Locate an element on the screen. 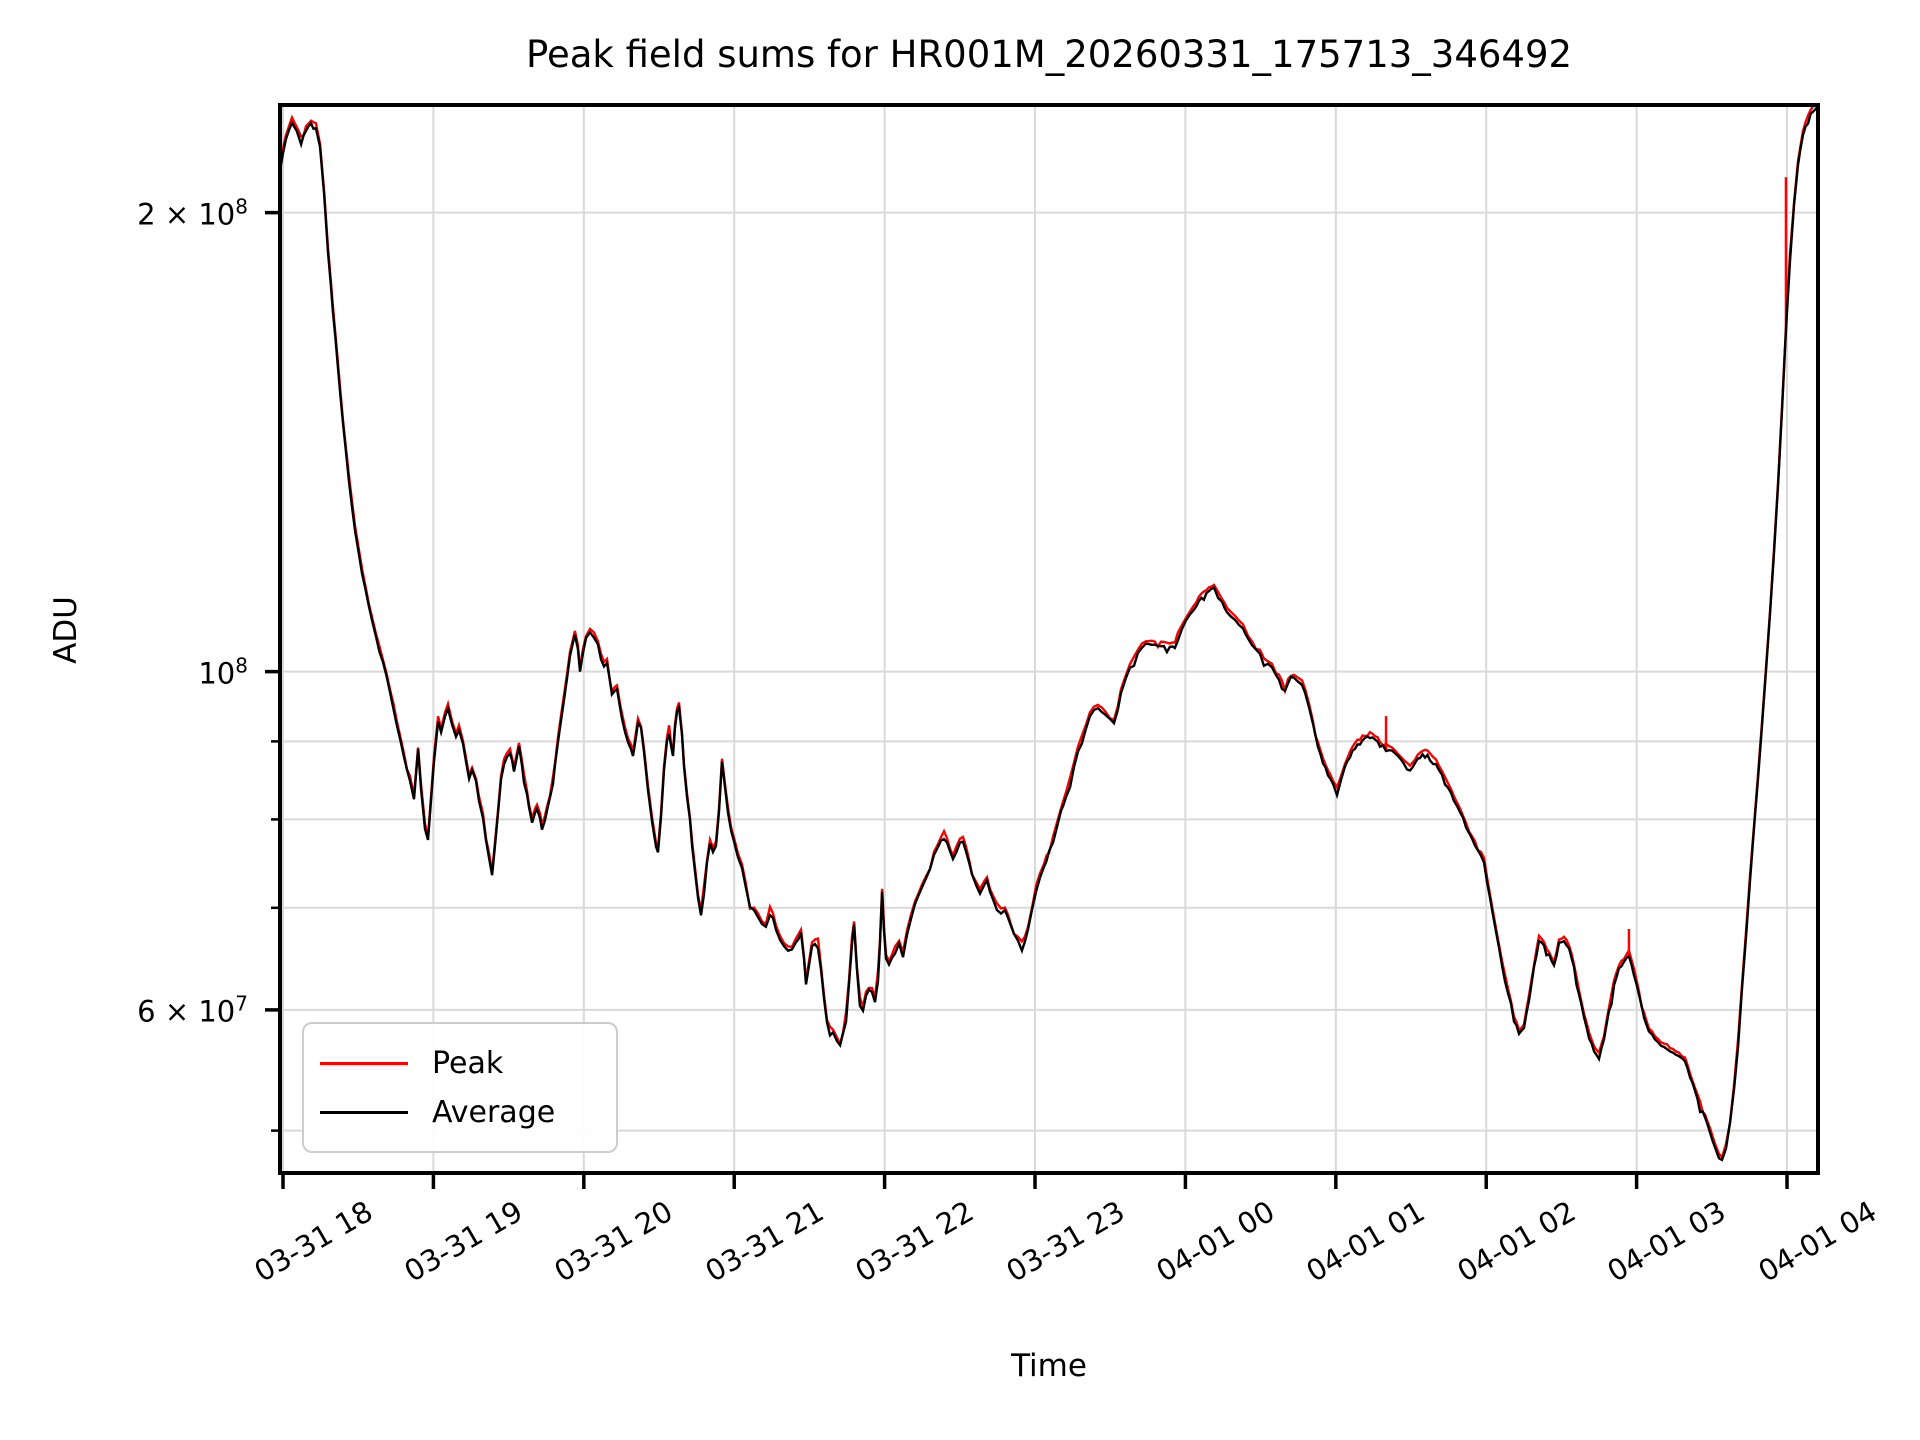 Image resolution: width=1920 pixels, height=1440 pixels. peak-line-swatch is located at coordinates (364, 1063).